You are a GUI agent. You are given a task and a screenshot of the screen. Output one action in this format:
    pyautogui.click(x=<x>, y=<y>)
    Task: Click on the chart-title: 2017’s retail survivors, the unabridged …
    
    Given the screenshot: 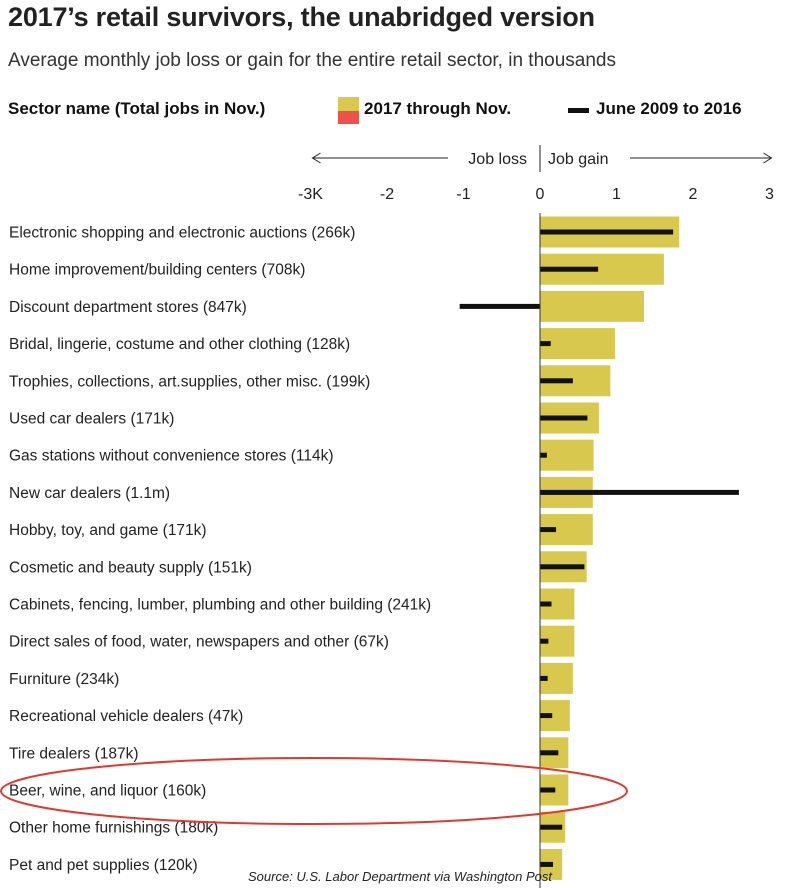 What is the action you would take?
    pyautogui.click(x=301, y=17)
    